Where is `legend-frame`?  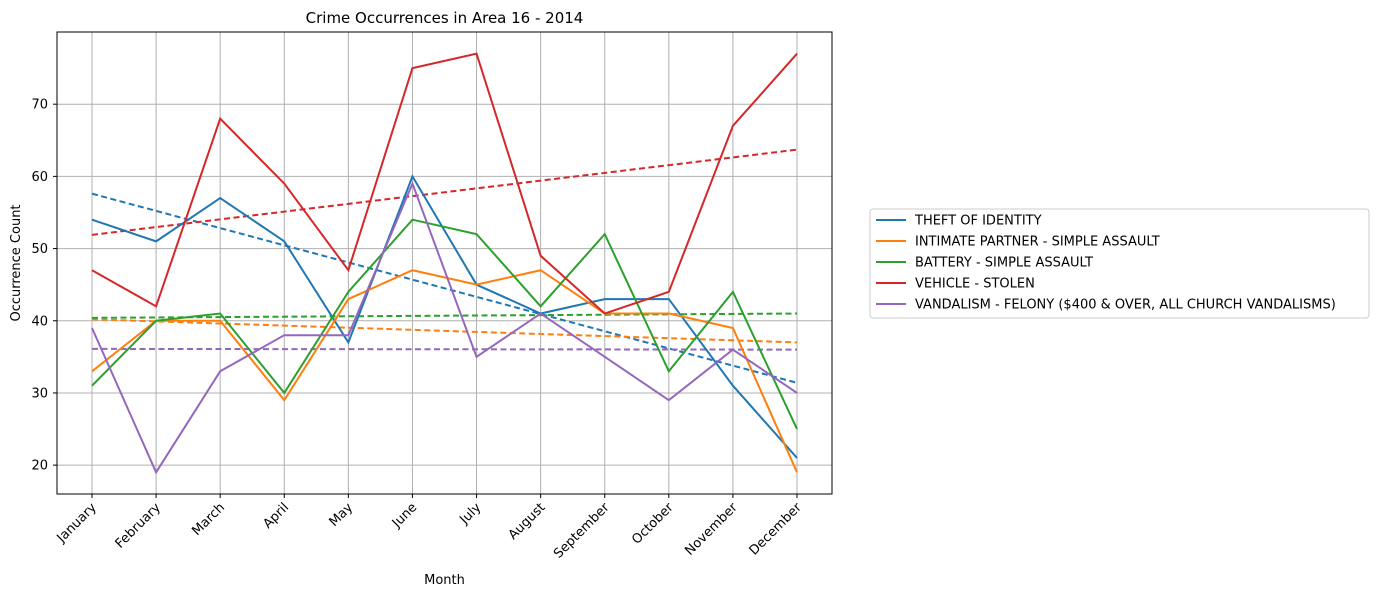 legend-frame is located at coordinates (1119, 263).